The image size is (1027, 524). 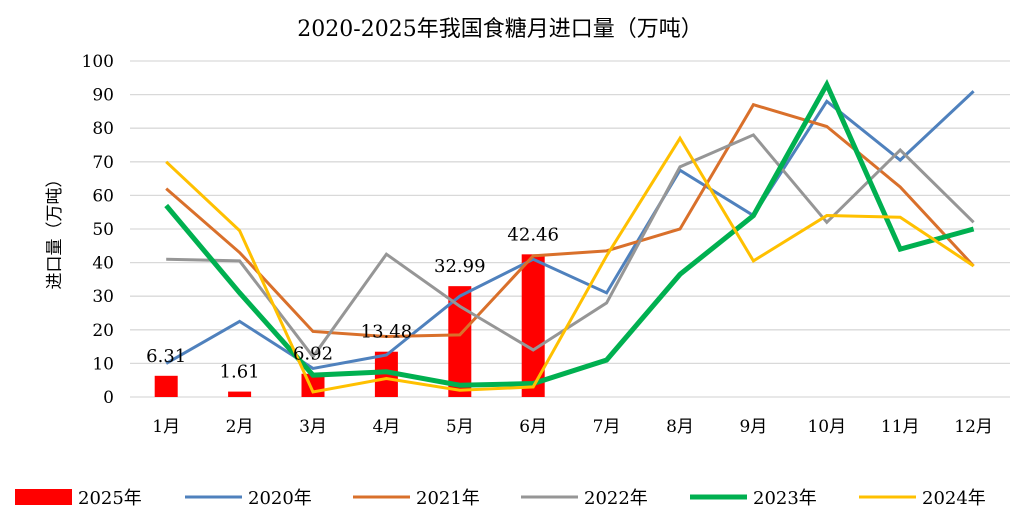 I want to click on x-tick-label: 4月, so click(x=386, y=427).